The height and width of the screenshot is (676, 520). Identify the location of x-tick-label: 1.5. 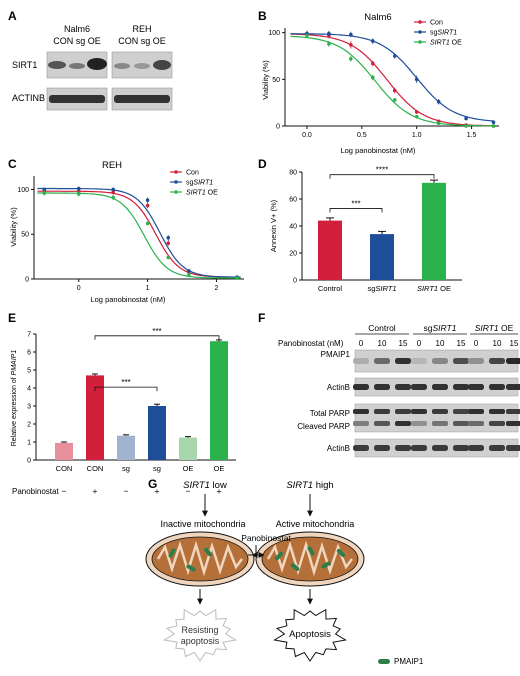
(472, 135).